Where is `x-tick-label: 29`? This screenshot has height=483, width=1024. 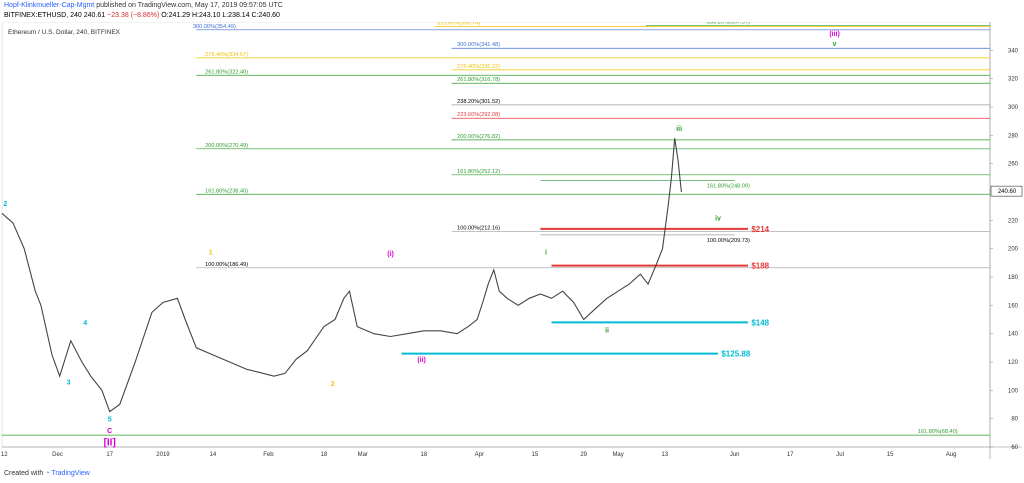
x-tick-label: 29 is located at coordinates (583, 455).